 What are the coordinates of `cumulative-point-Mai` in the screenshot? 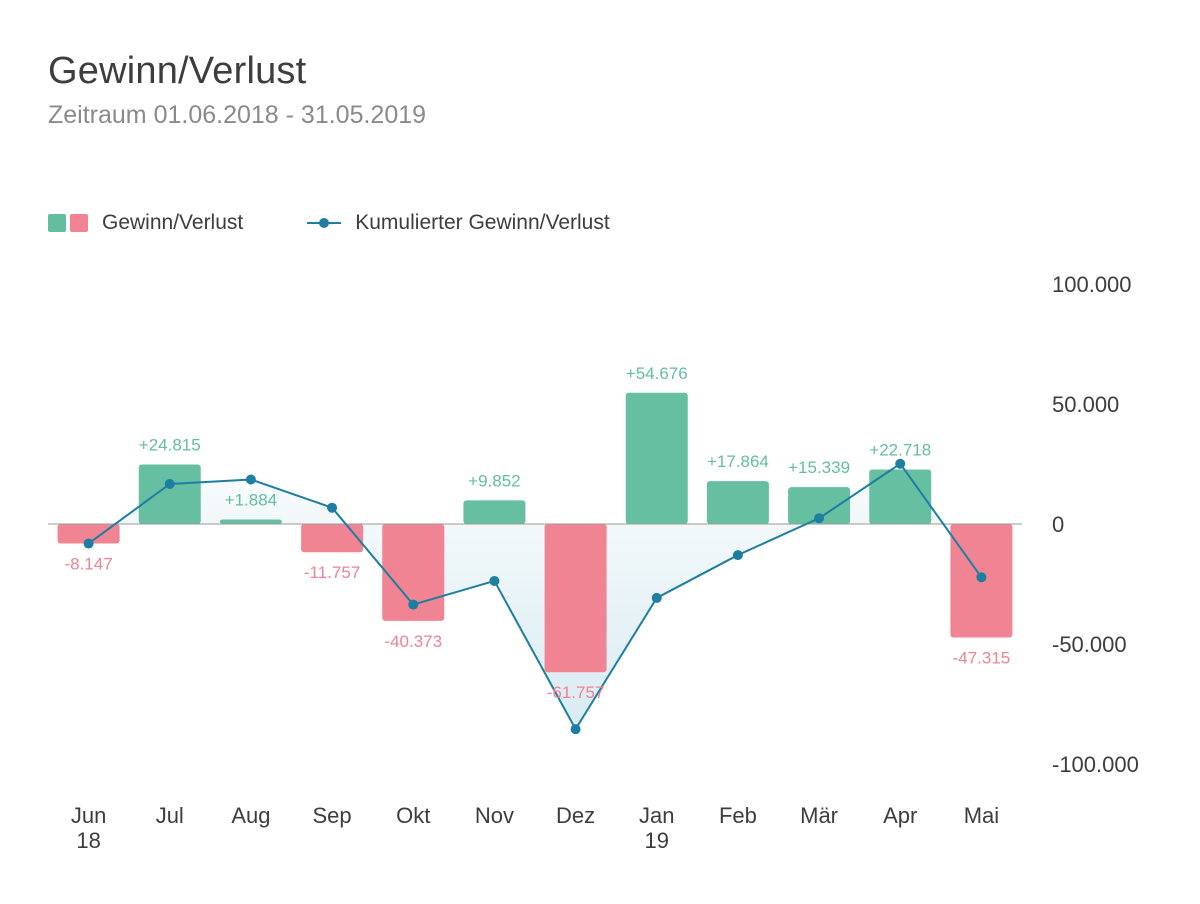 It's located at (981, 577).